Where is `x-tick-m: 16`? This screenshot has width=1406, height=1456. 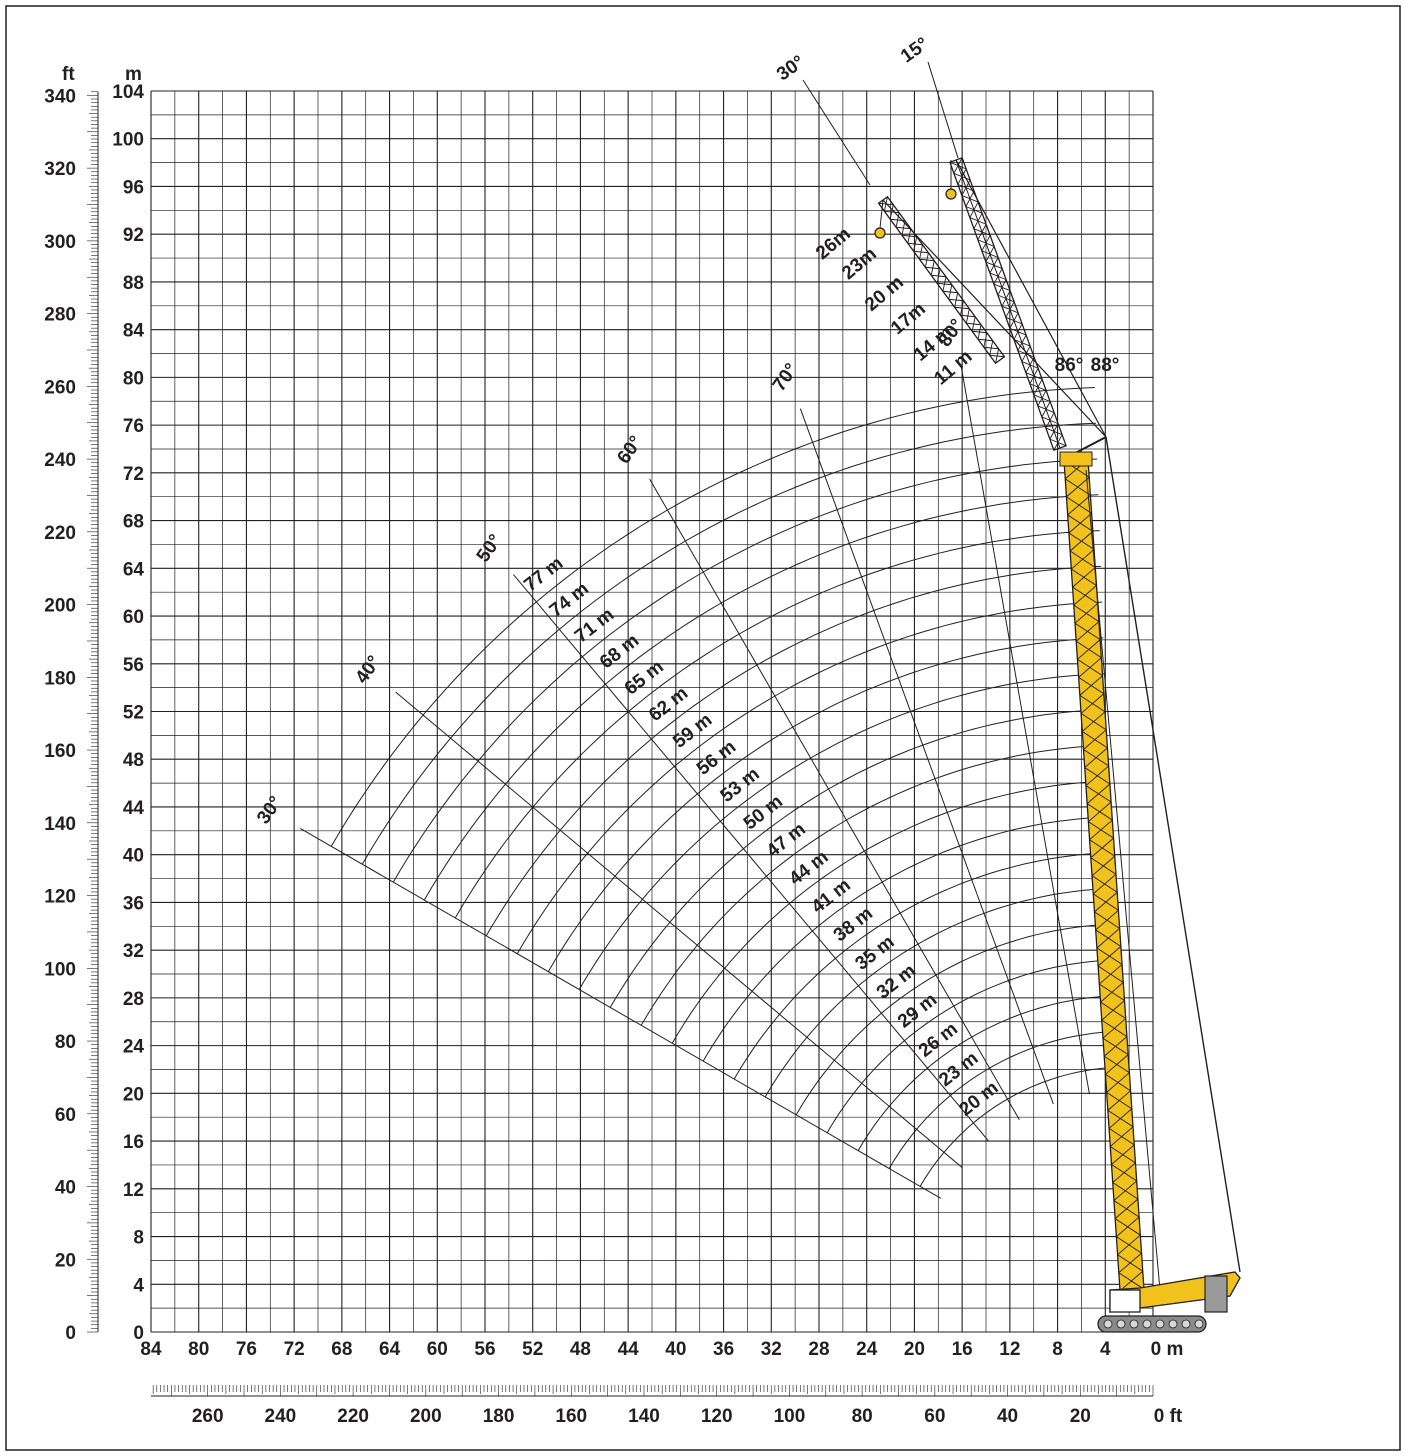 x-tick-m: 16 is located at coordinates (962, 1349).